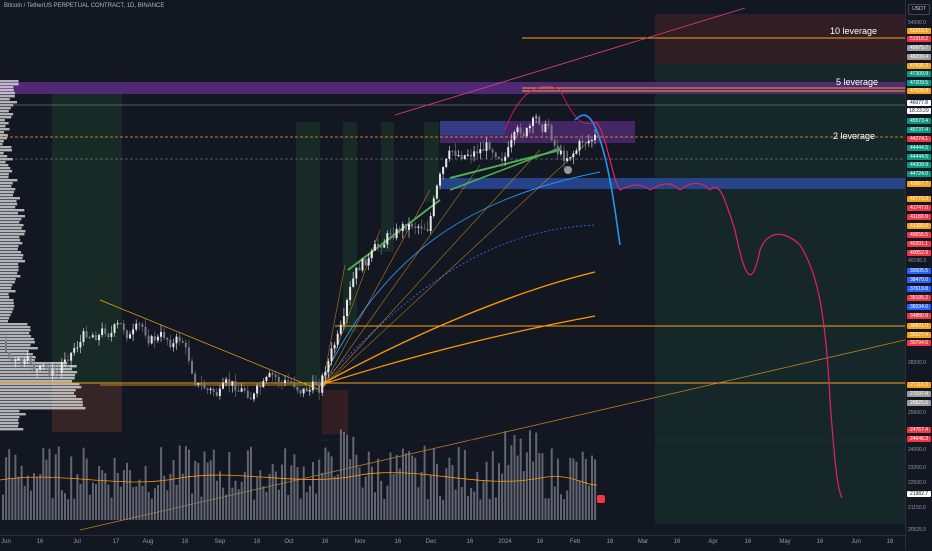 The image size is (932, 551). What do you see at coordinates (919, 271) in the screenshot?
I see `price-label: 39505.5` at bounding box center [919, 271].